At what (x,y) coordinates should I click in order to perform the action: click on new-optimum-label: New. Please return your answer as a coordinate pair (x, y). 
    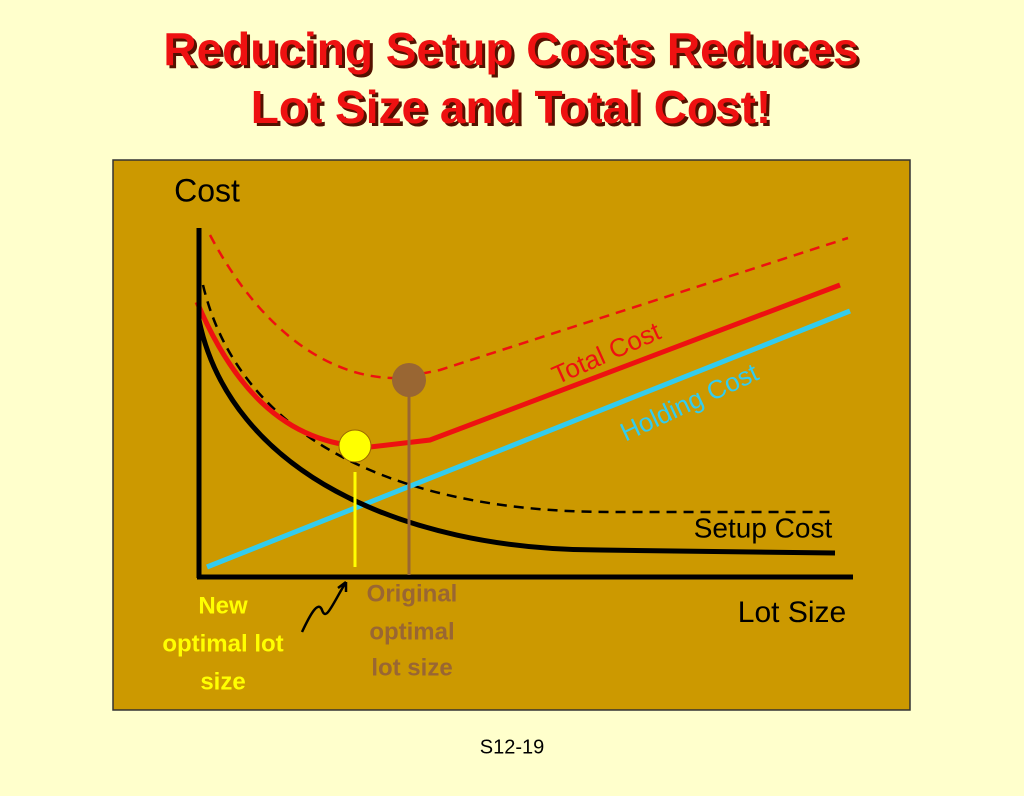
    Looking at the image, I should click on (223, 605).